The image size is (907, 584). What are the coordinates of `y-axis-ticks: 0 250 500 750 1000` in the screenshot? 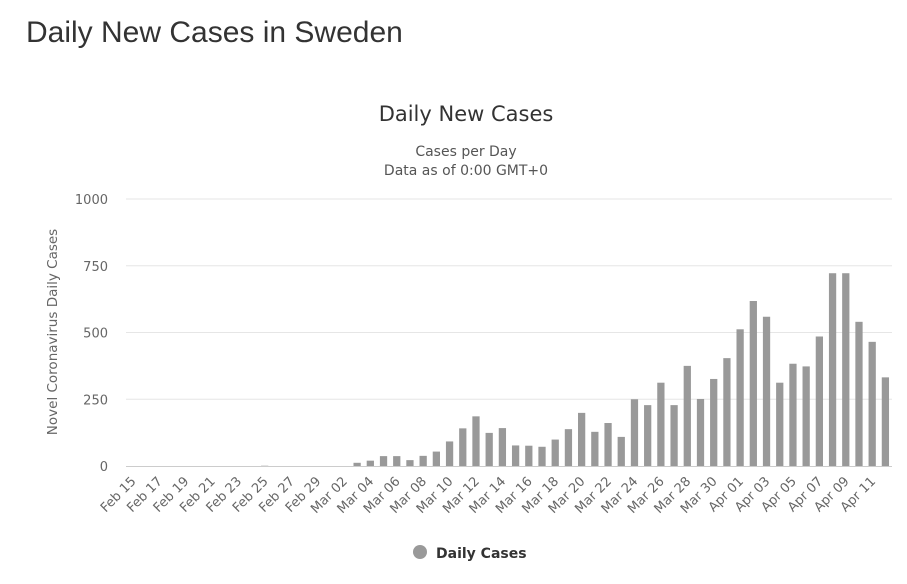 It's located at (91, 334).